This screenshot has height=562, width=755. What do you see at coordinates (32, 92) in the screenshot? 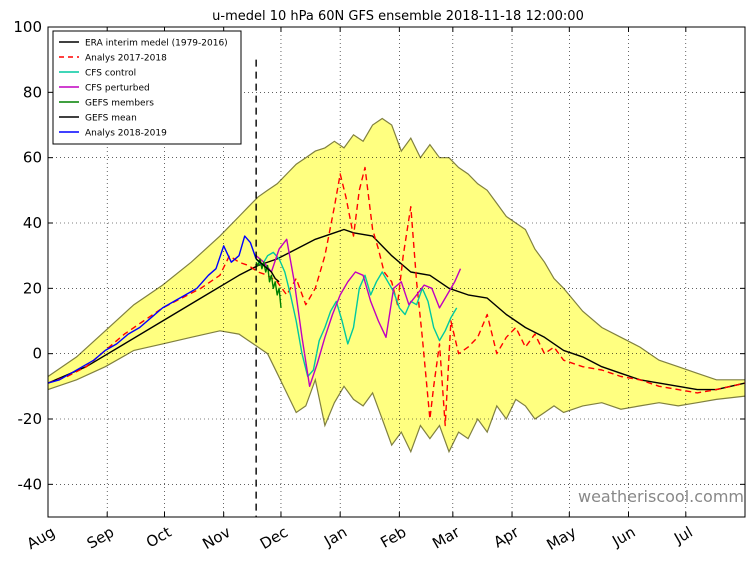
I see `y-tick-label: 80` at bounding box center [32, 92].